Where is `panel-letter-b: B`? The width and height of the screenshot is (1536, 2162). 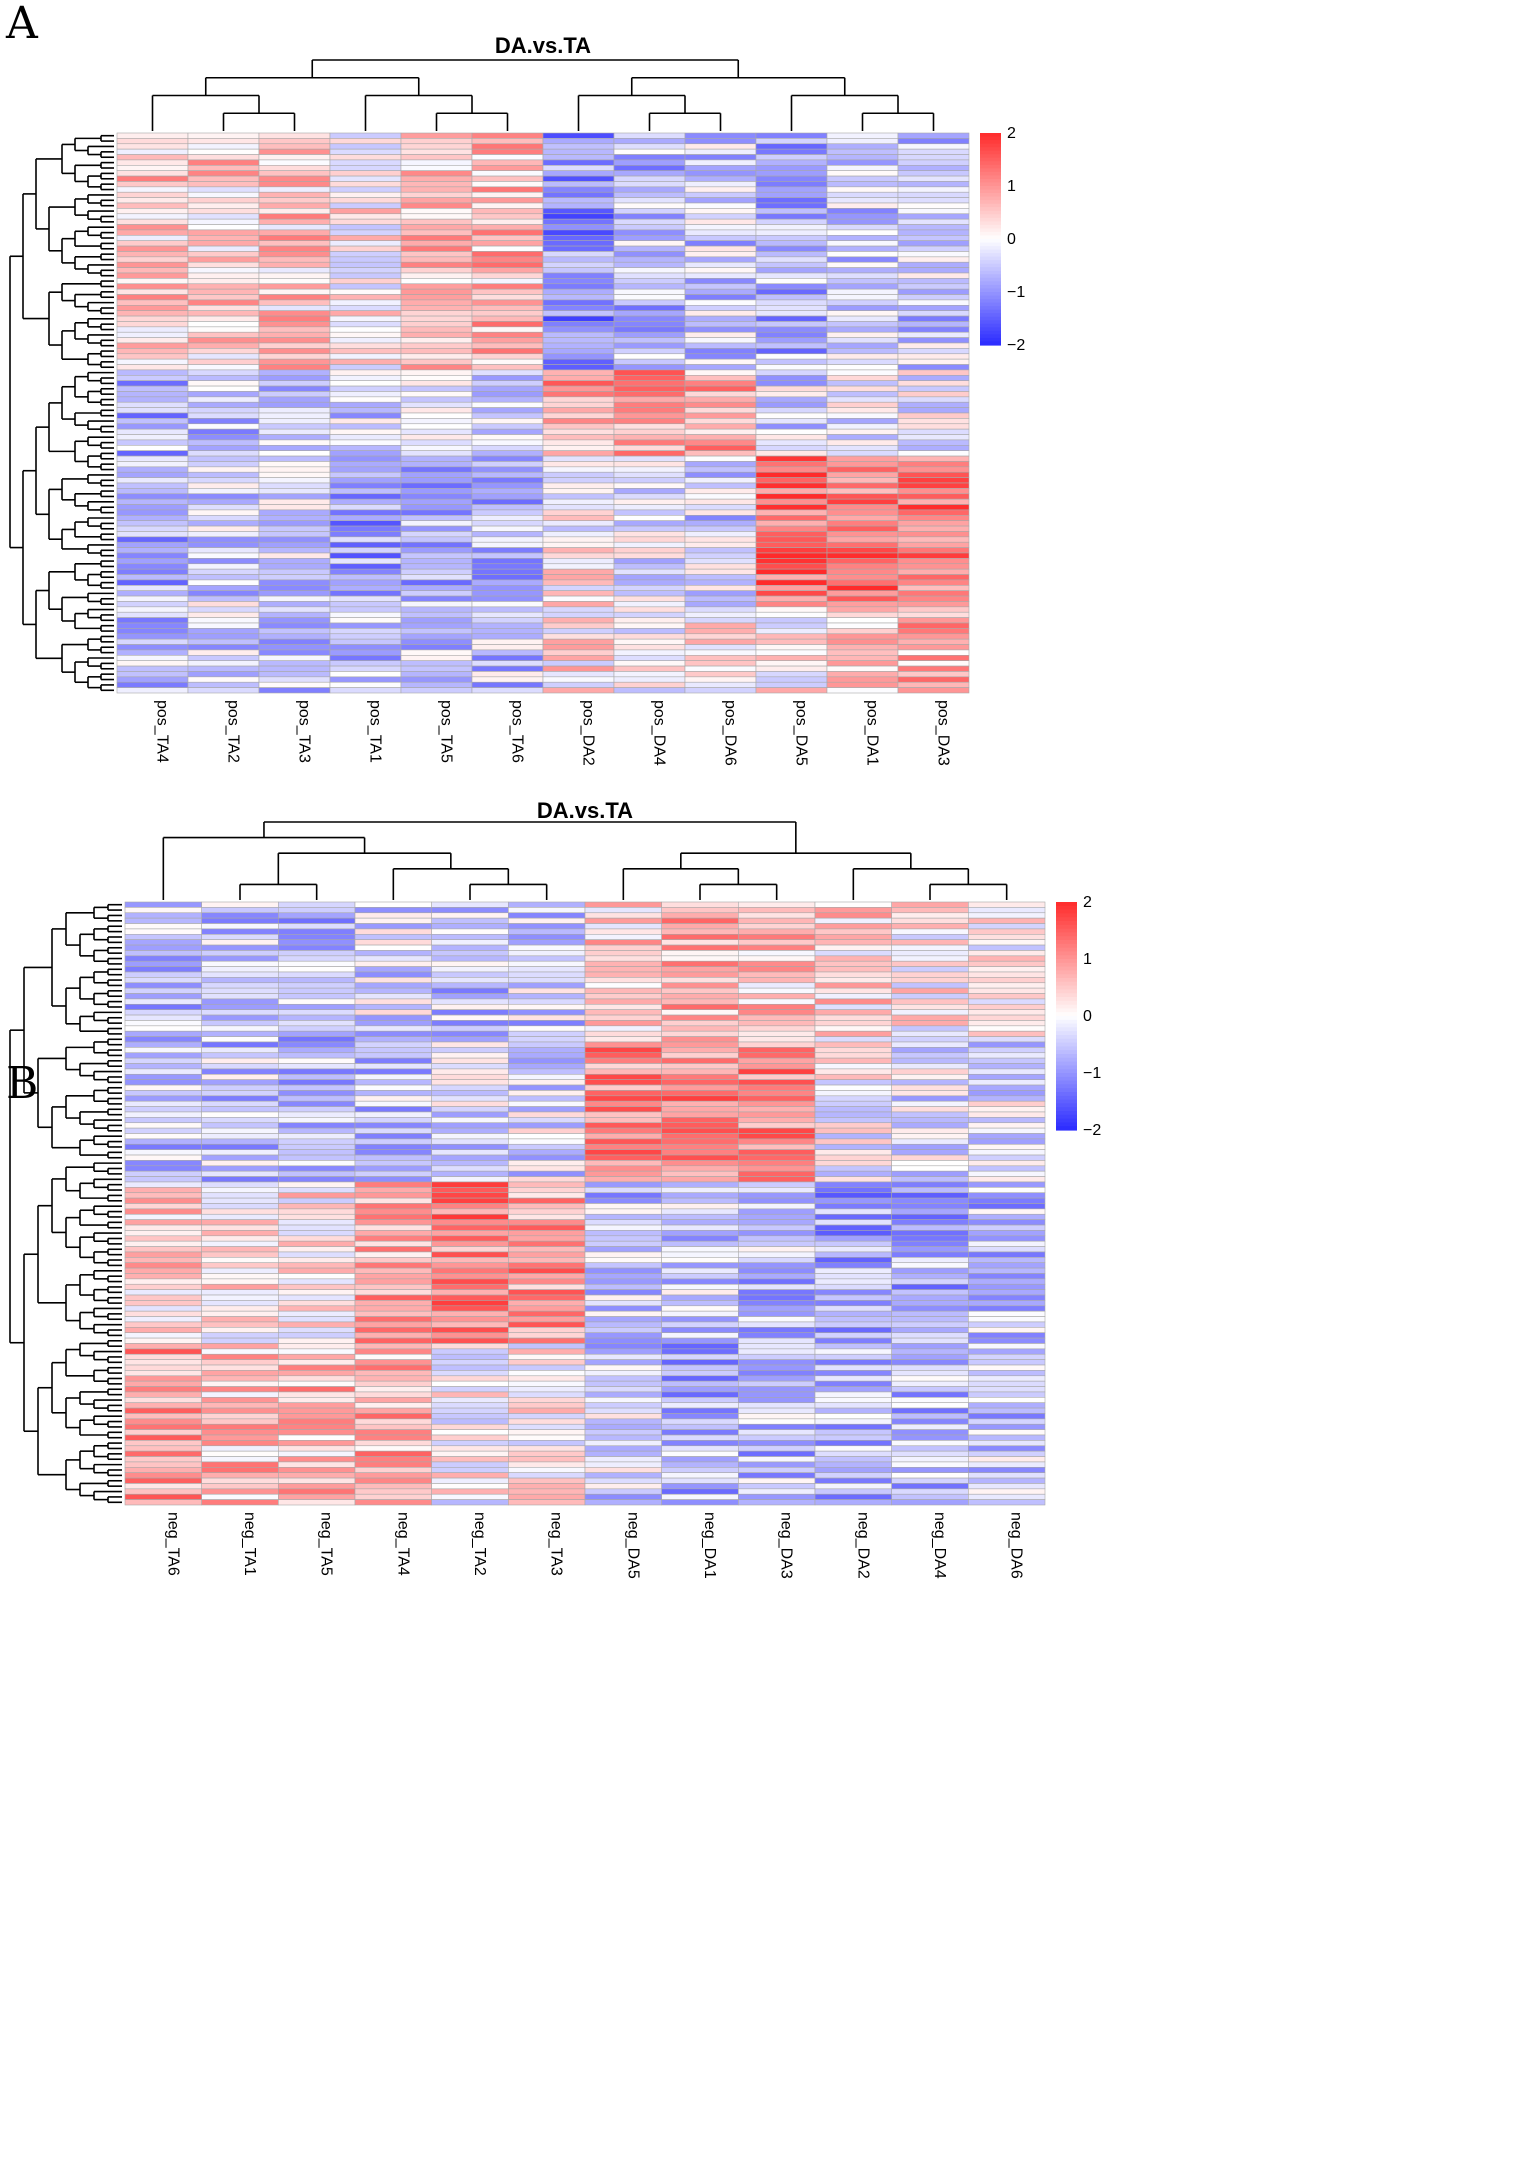 panel-letter-b: B is located at coordinates (22, 1083).